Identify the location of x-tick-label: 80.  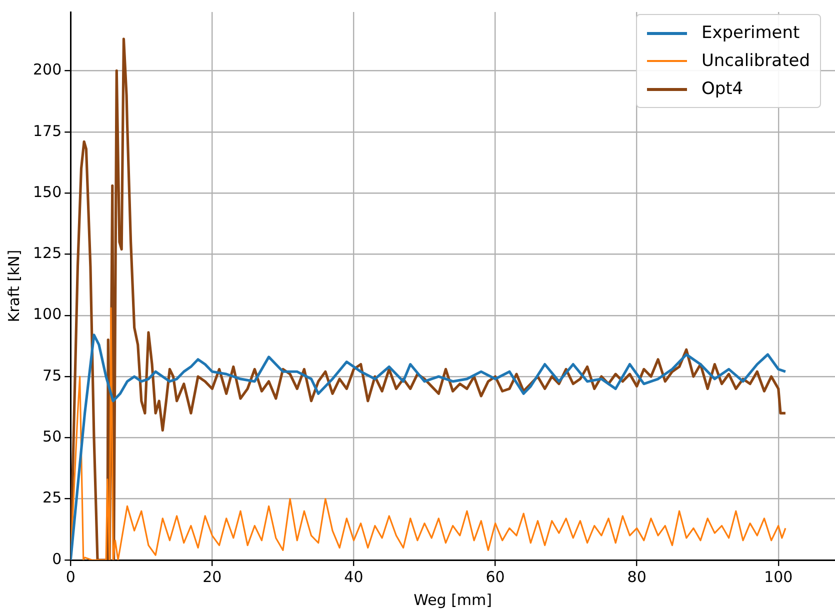
(636, 577).